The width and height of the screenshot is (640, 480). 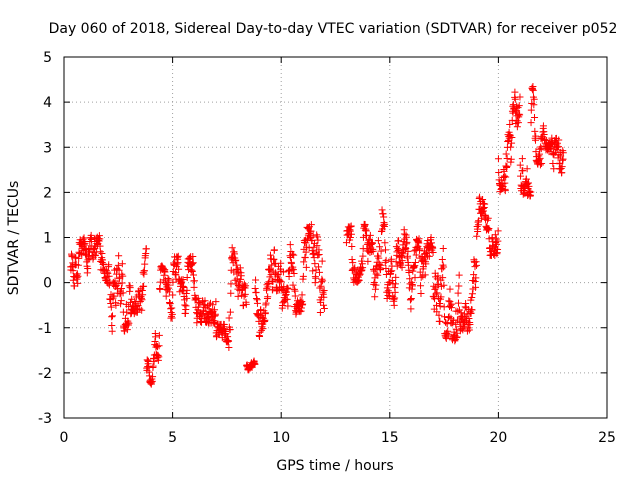 What do you see at coordinates (45, 329) in the screenshot?
I see `y-tick-label: -1` at bounding box center [45, 329].